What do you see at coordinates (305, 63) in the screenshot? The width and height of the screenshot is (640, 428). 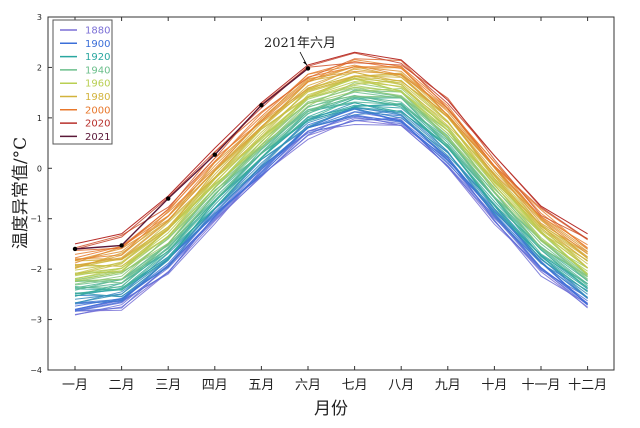 I see `arrow-head` at bounding box center [305, 63].